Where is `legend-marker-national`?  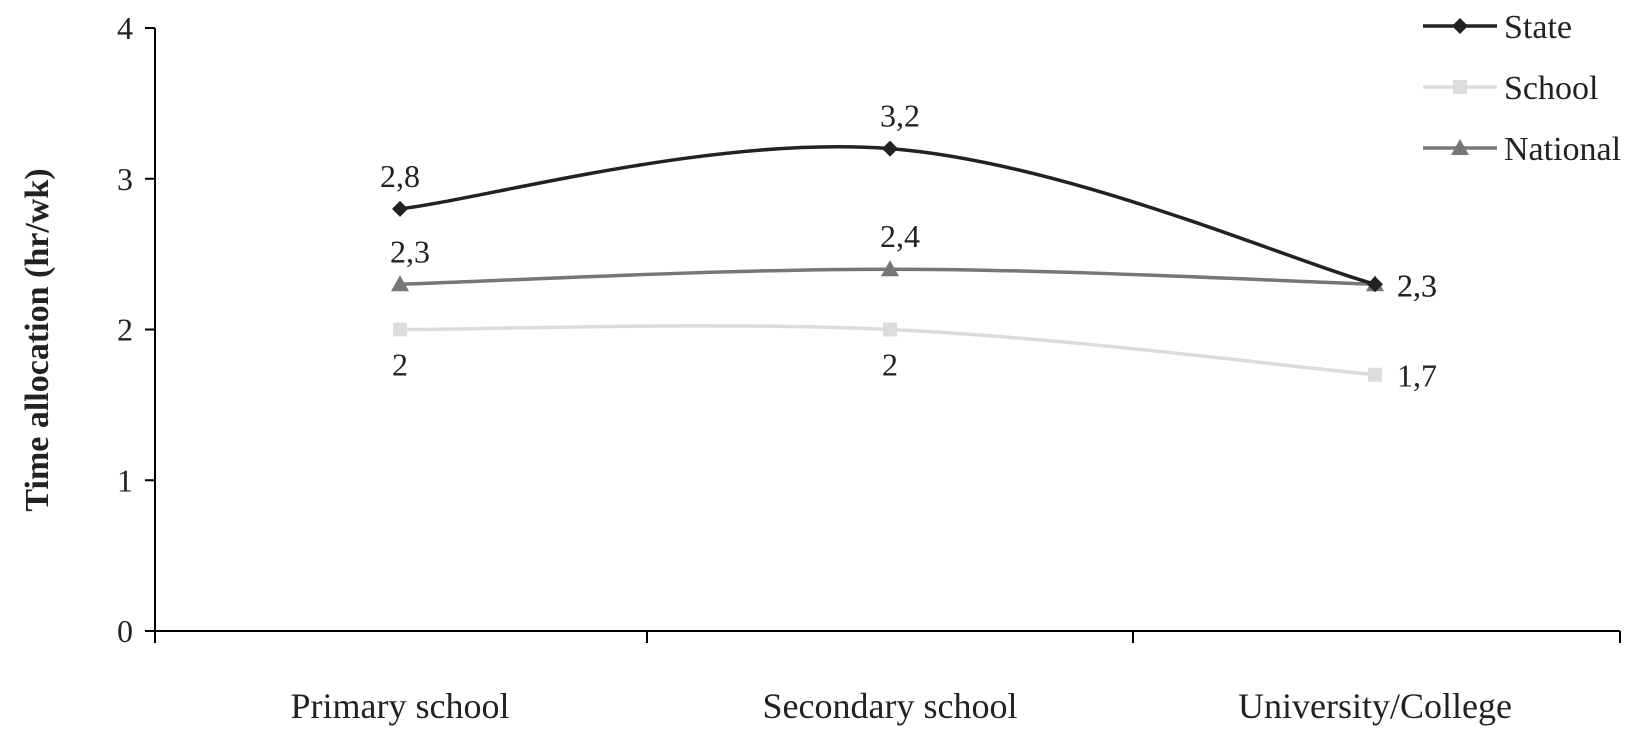 legend-marker-national is located at coordinates (1460, 147).